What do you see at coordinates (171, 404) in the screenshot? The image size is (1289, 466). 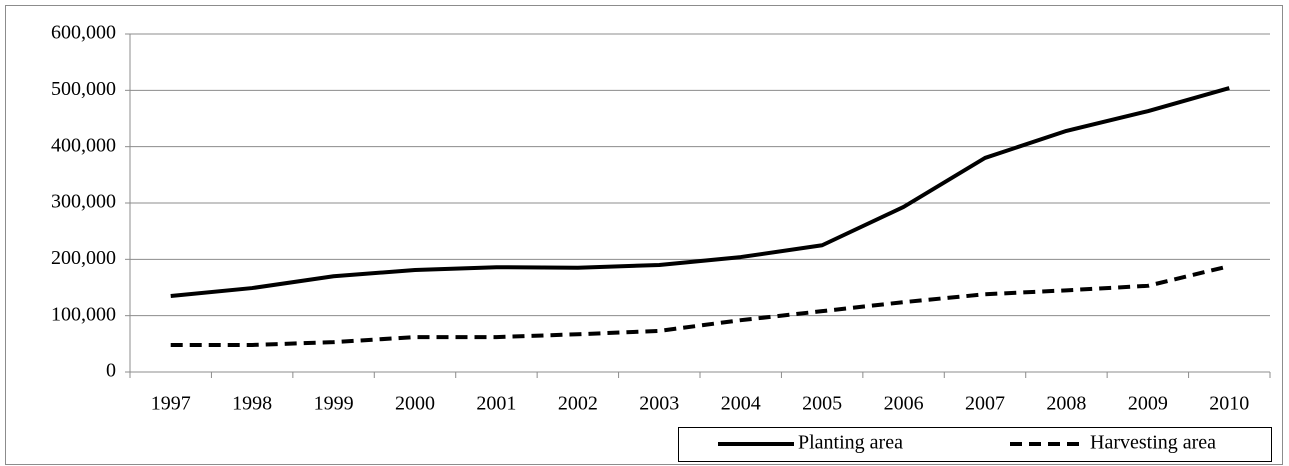 I see `x-tick-label: 1997` at bounding box center [171, 404].